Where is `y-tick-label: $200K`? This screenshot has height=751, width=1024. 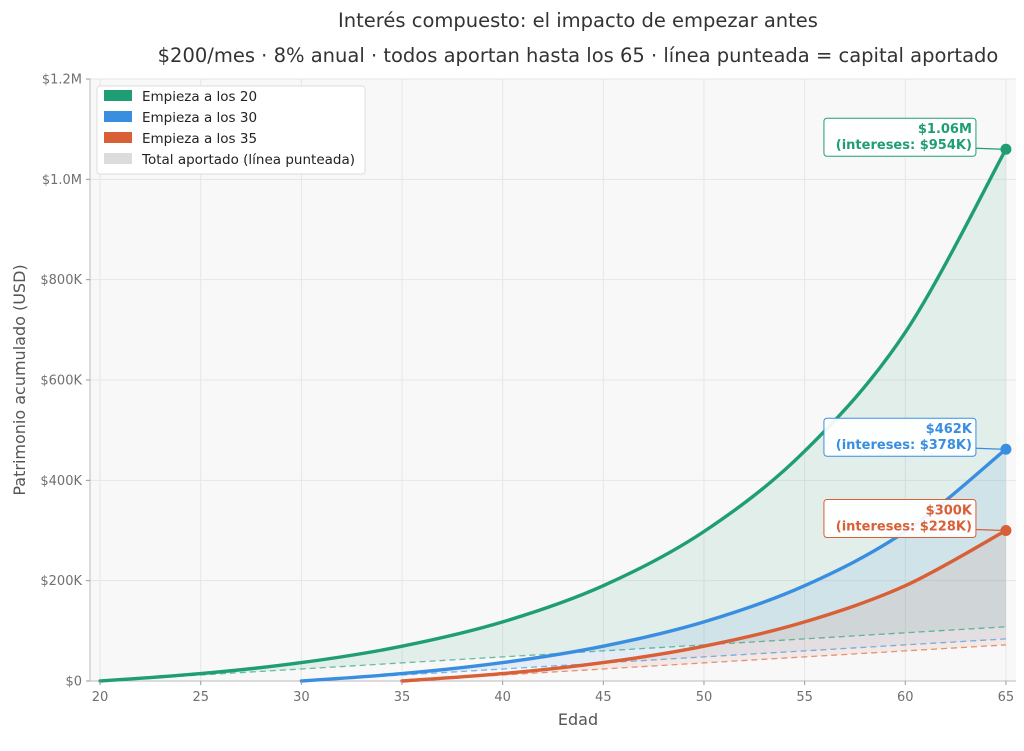 y-tick-label: $200K is located at coordinates (61, 581).